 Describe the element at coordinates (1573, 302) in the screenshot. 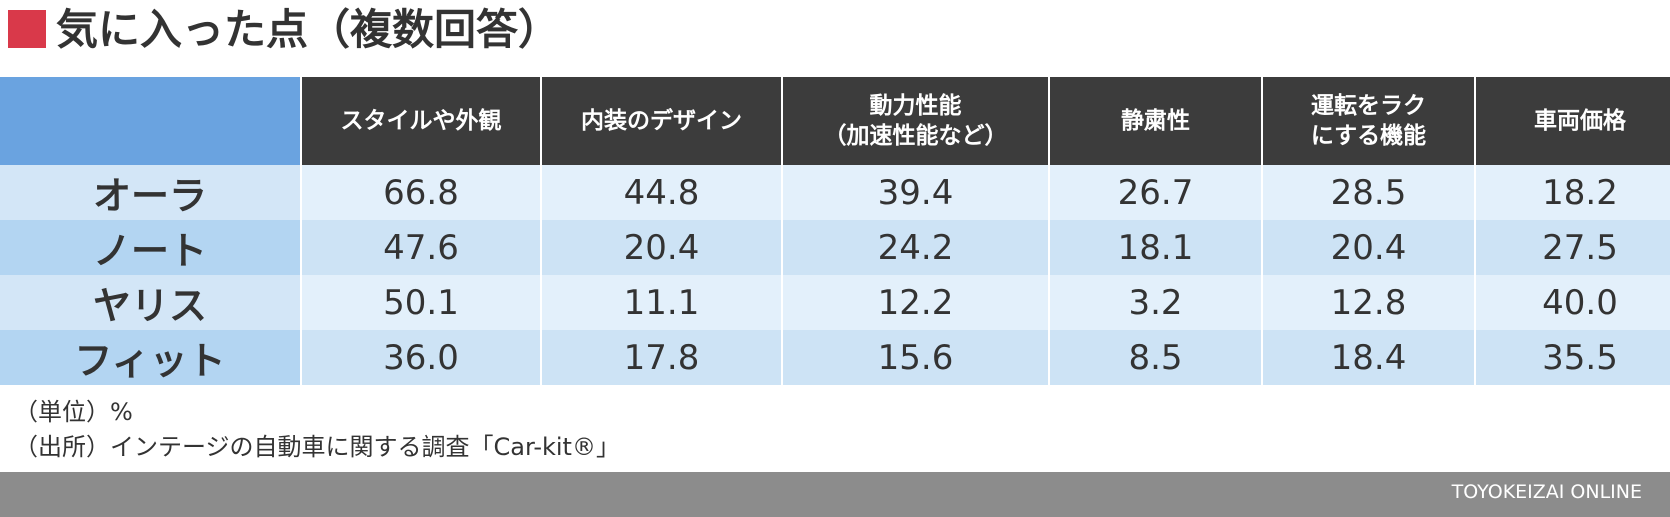

I see `value-cell: 40.0` at that location.